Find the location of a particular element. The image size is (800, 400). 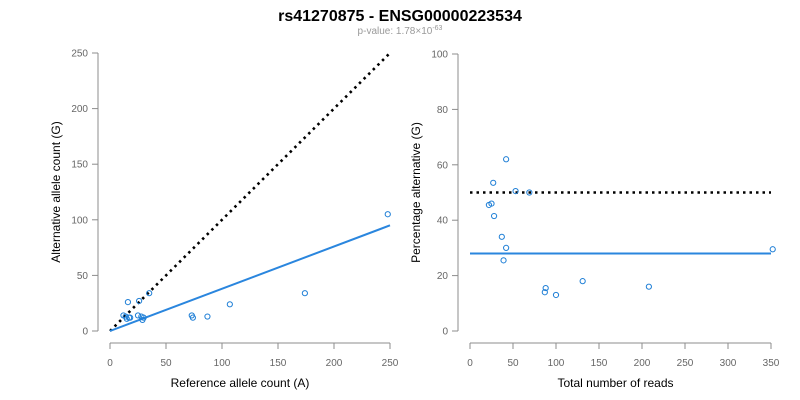

right-x-tick-label: 50 is located at coordinates (513, 363).